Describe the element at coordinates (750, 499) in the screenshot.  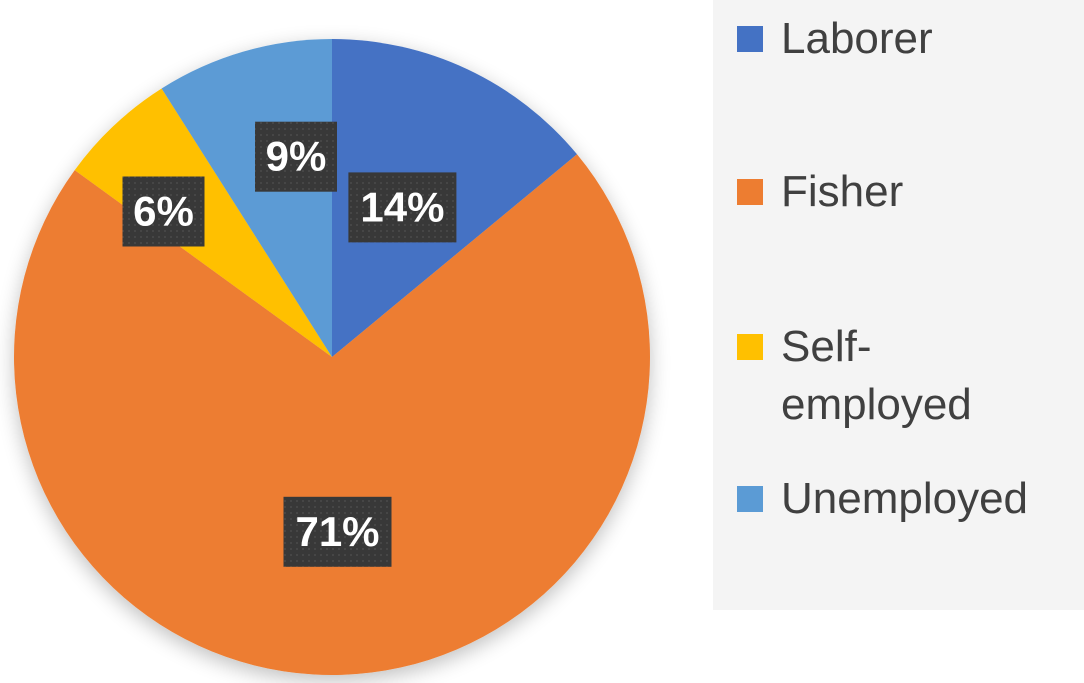
I see `legend-swatch-unemployed` at that location.